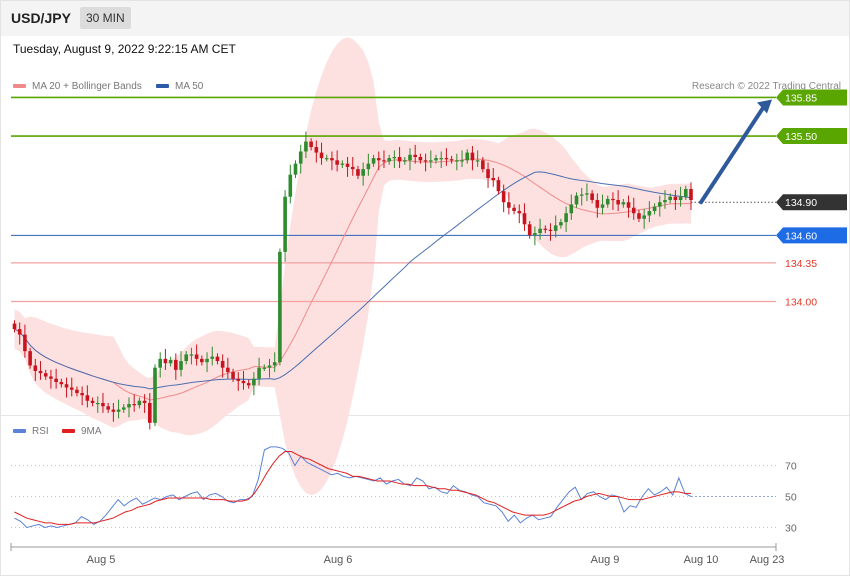 The image size is (850, 576). What do you see at coordinates (764, 106) in the screenshot?
I see `forecast-arrow-head-icon` at bounding box center [764, 106].